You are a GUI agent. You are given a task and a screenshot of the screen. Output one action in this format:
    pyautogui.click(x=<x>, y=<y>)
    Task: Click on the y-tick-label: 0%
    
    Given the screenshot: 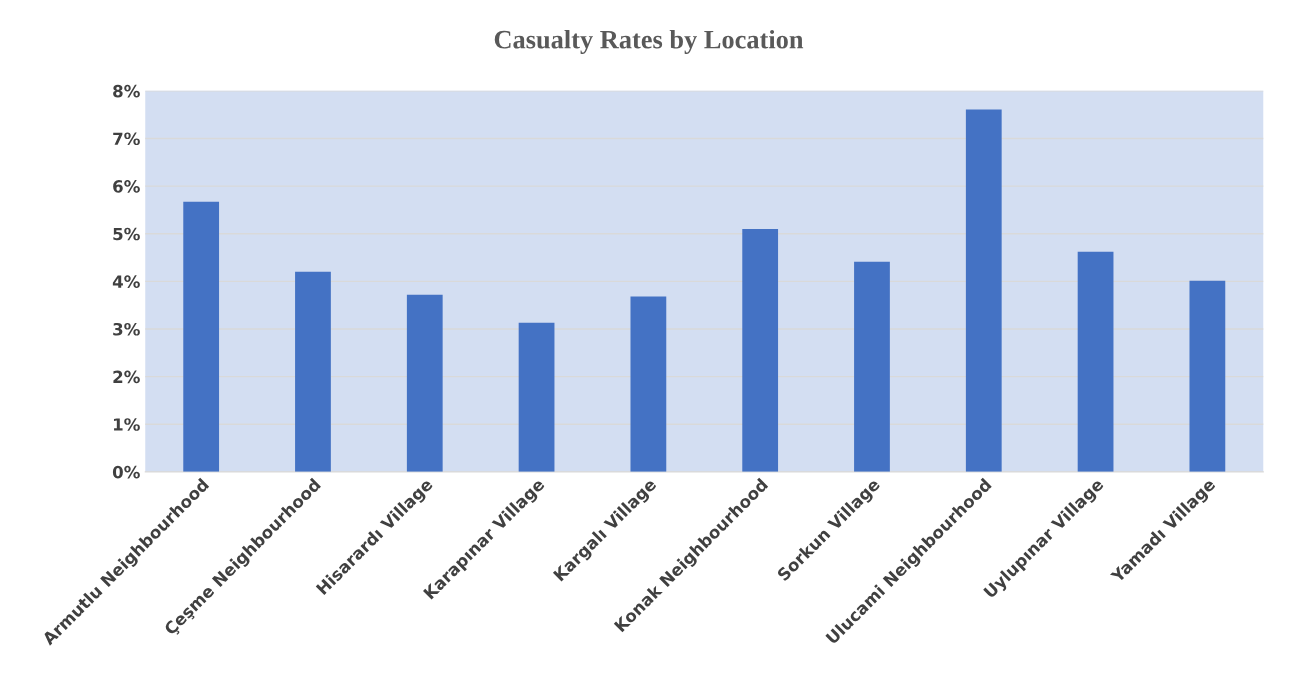 What is the action you would take?
    pyautogui.click(x=126, y=472)
    